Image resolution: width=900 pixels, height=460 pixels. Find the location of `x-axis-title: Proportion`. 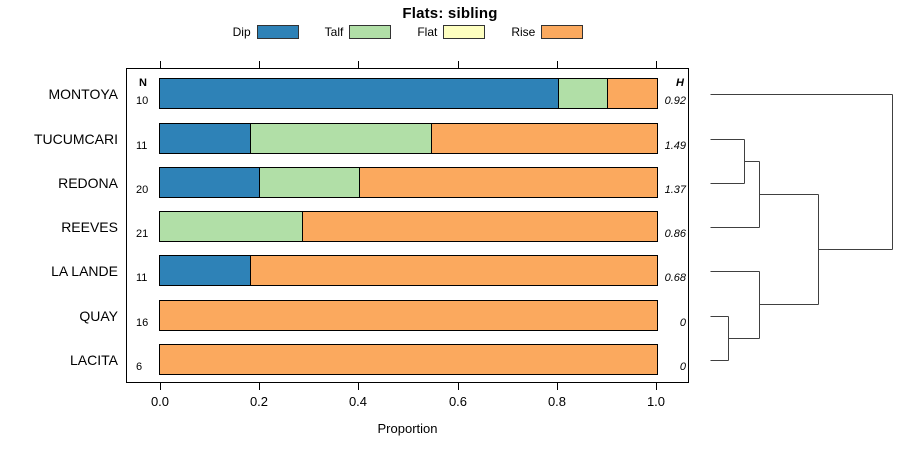

x-axis-title: Proportion is located at coordinates (407, 428).